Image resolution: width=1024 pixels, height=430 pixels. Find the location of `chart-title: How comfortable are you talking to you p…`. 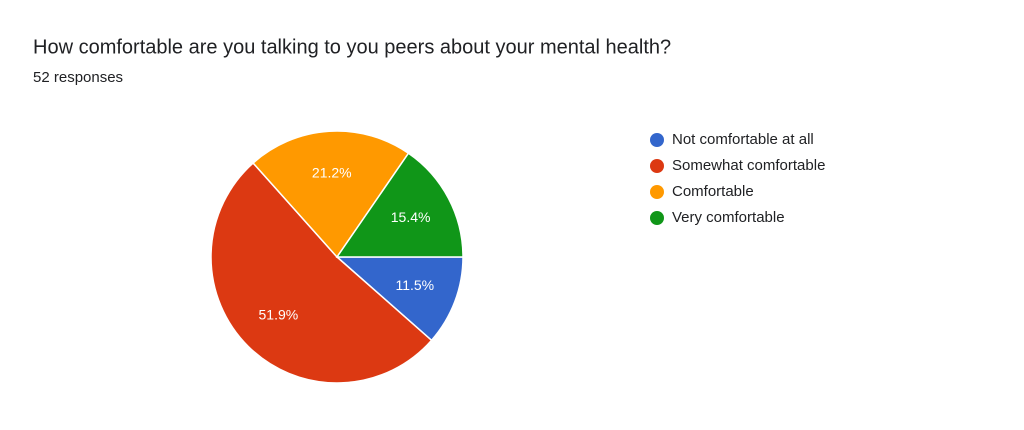

chart-title: How comfortable are you talking to you p… is located at coordinates (352, 47).